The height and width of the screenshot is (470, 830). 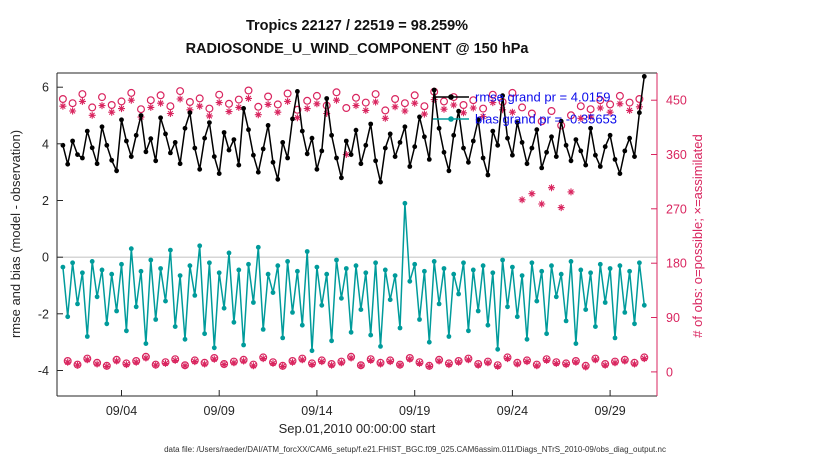 What do you see at coordinates (543, 97) in the screenshot?
I see `legend-label-rmse: rmse grand pr = 4.0159` at bounding box center [543, 97].